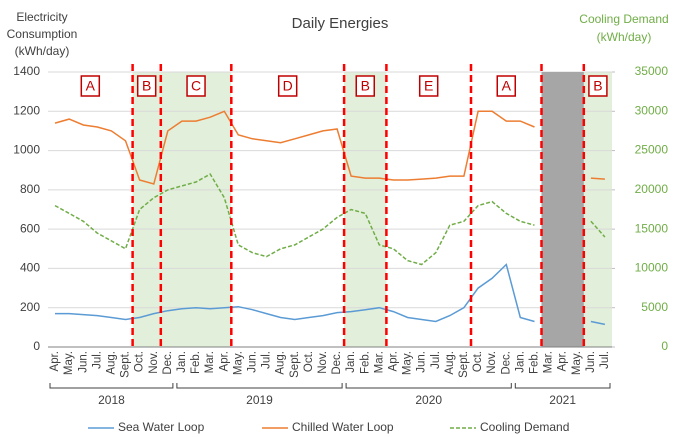  Describe the element at coordinates (652, 268) in the screenshot. I see `y2-tick-label: 10000` at that location.